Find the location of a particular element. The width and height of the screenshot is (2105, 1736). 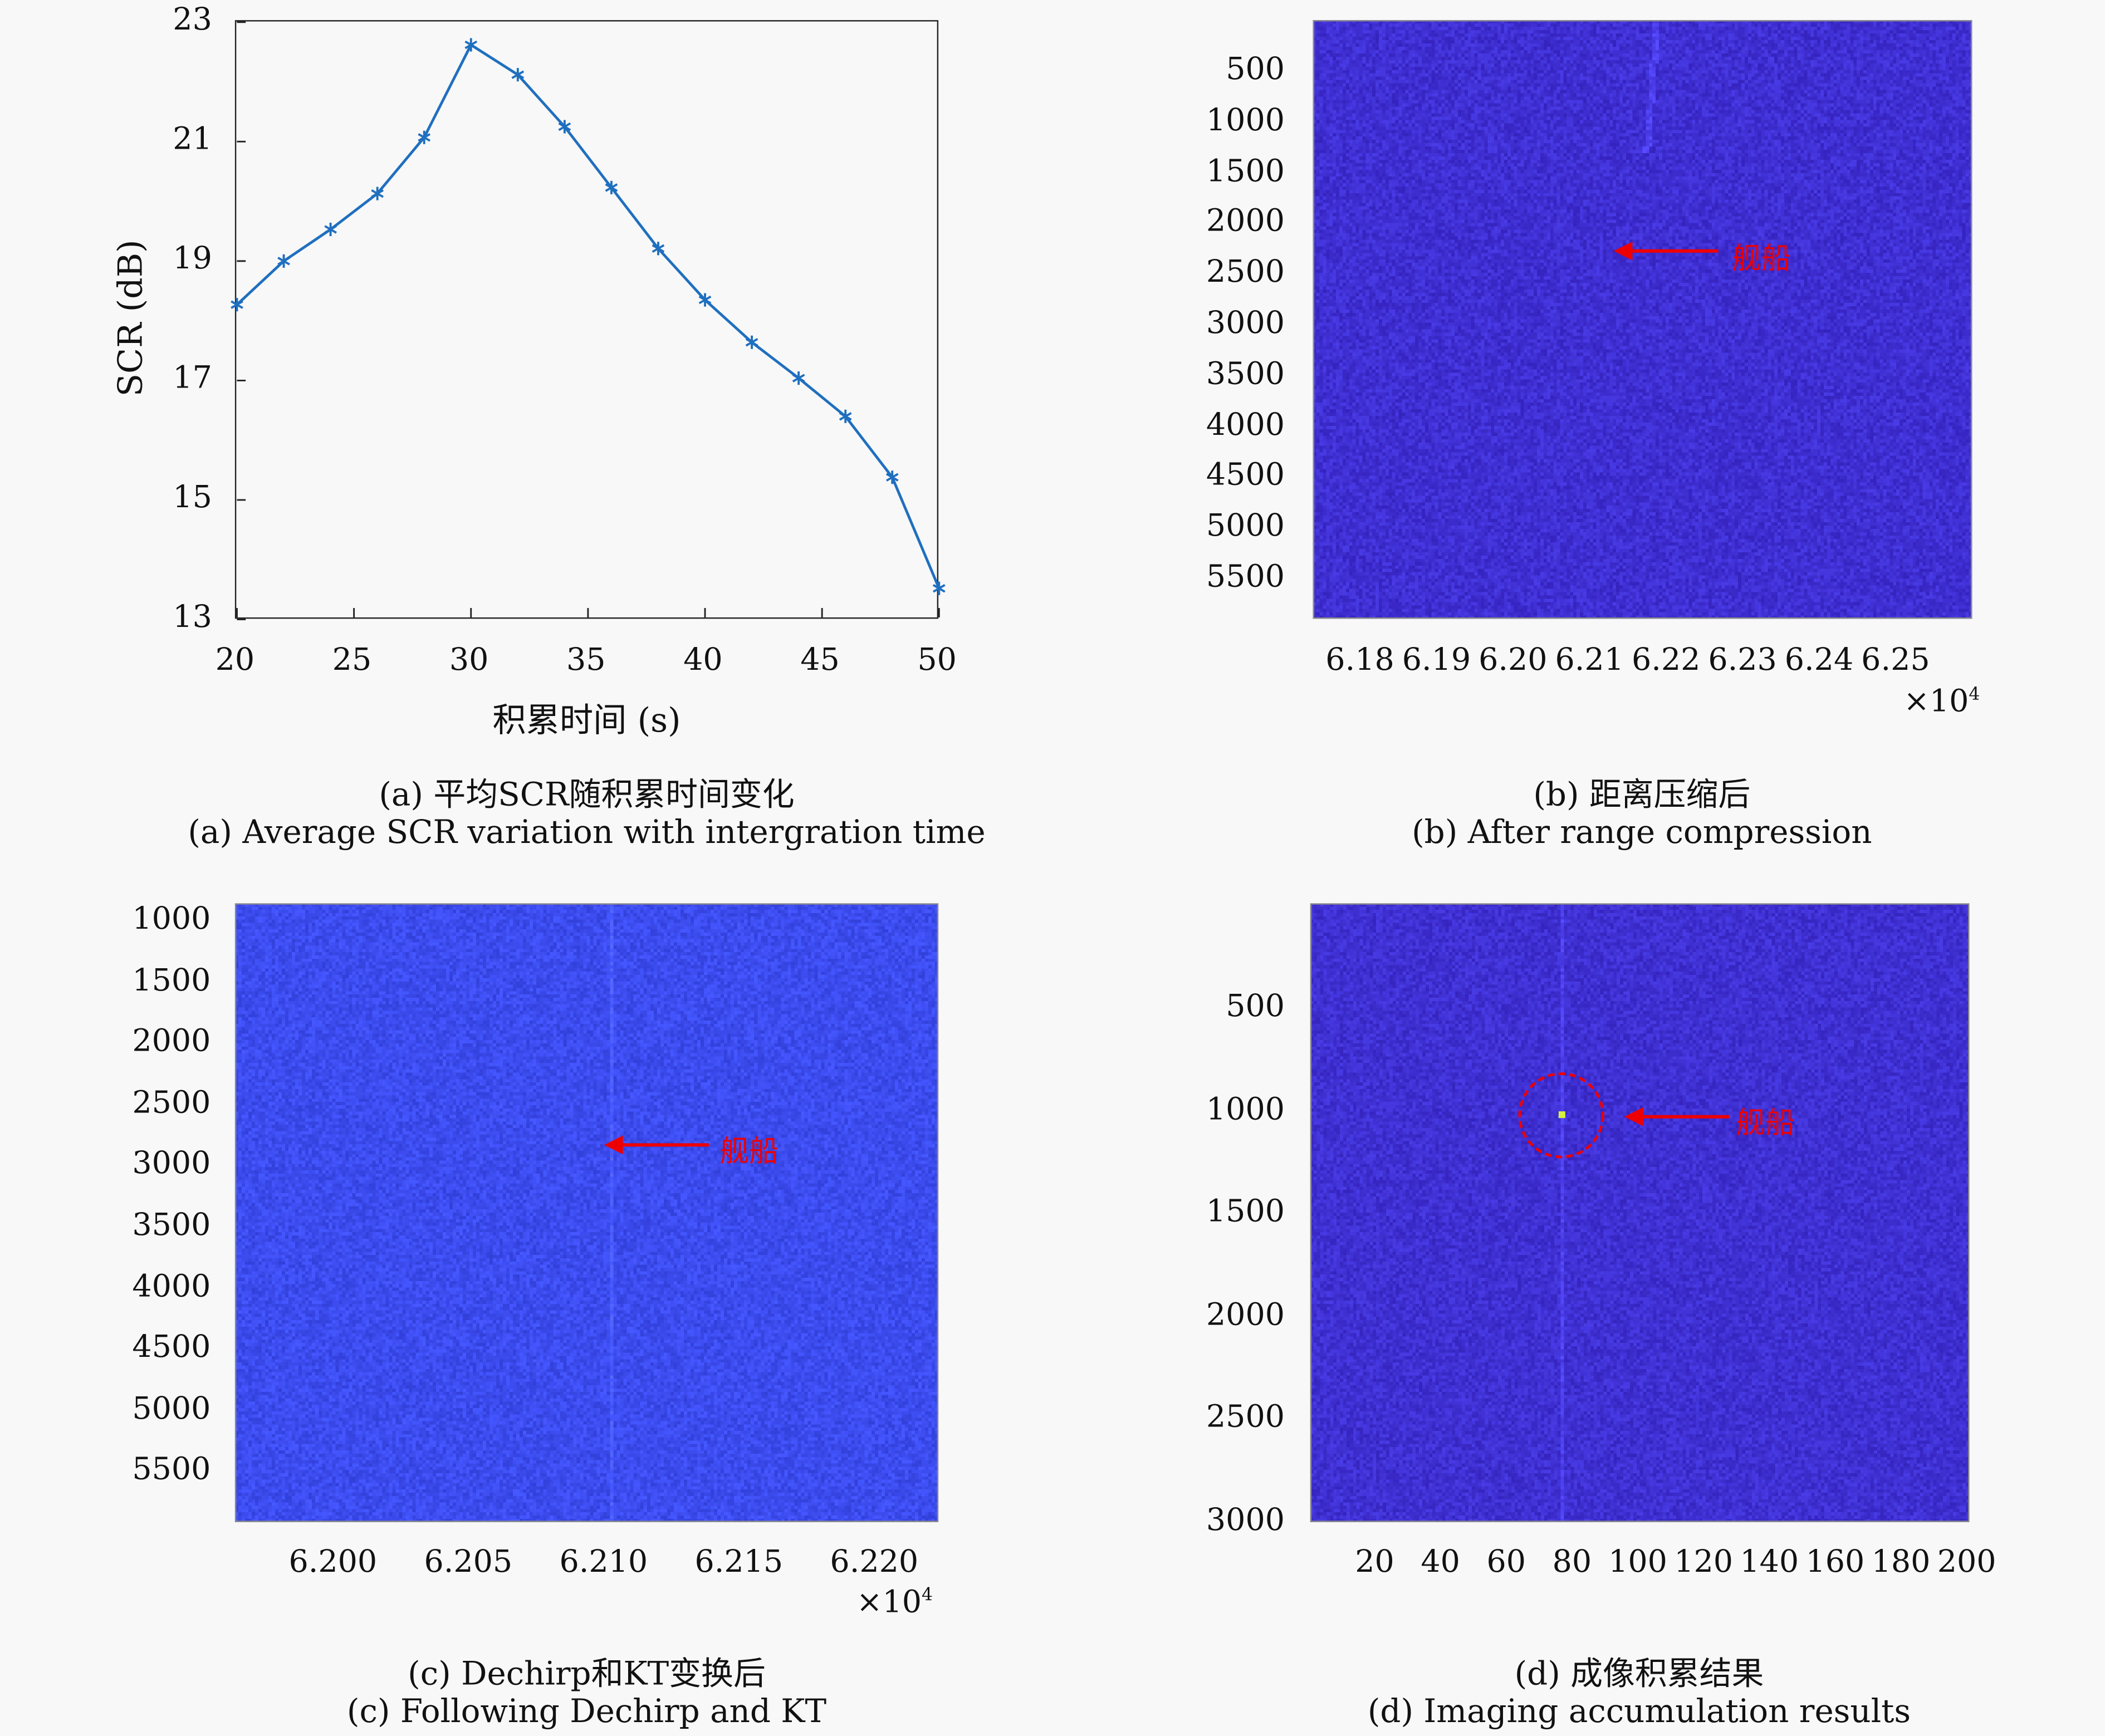

x-exponent-c: ×104 is located at coordinates (894, 1603).